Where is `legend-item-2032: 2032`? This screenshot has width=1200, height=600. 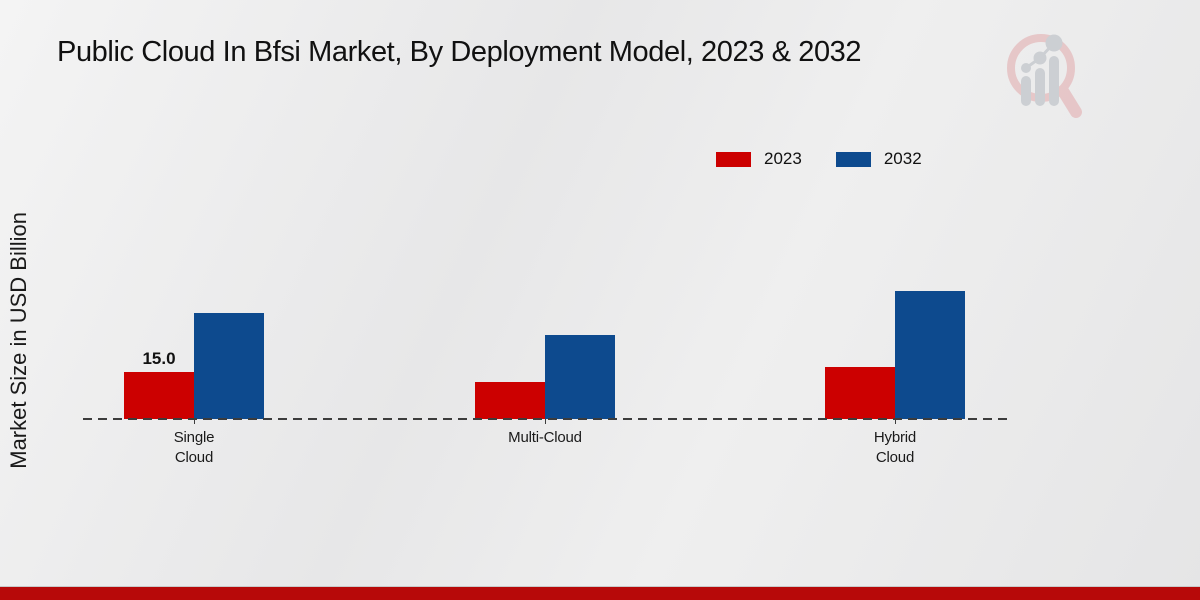 legend-item-2032: 2032 is located at coordinates (878, 159).